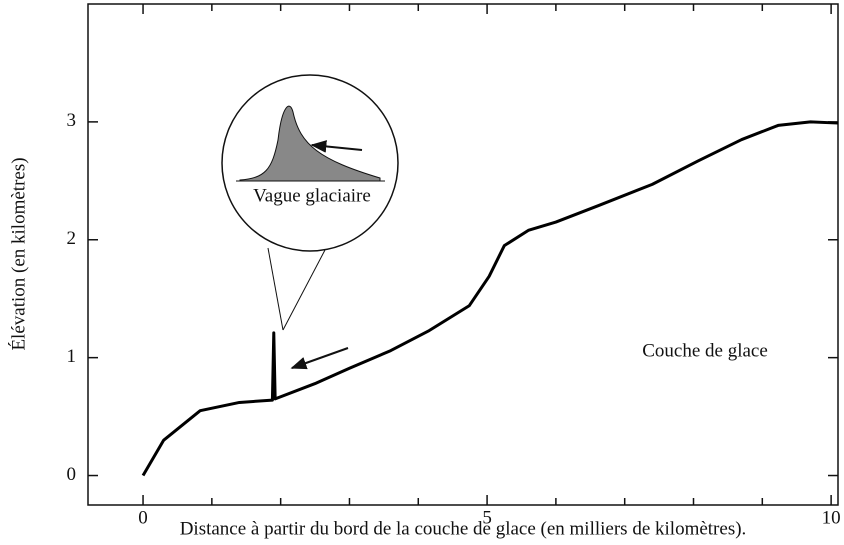  I want to click on y-tick-label: 1, so click(72, 356).